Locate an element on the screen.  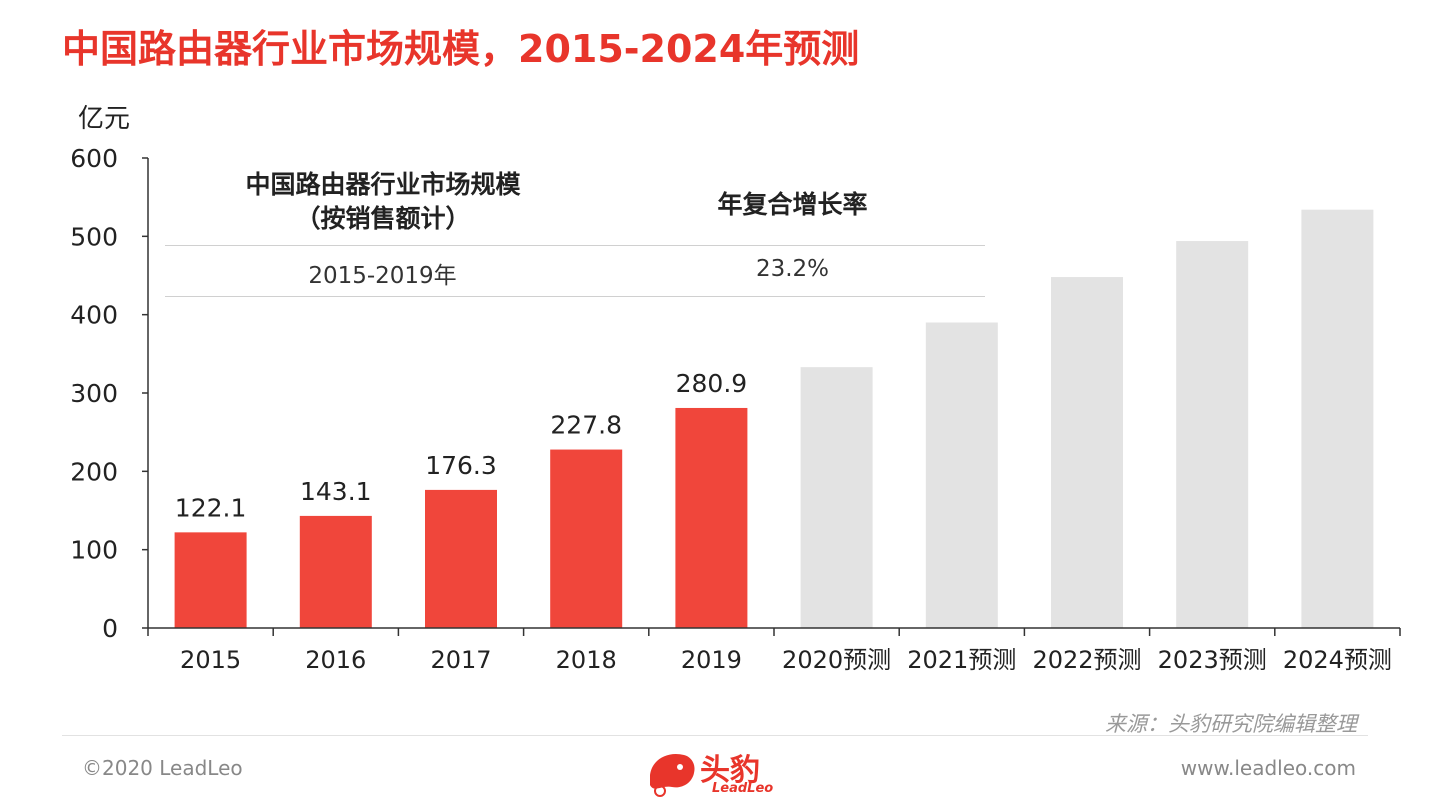
y-tick-label: 200 is located at coordinates (94, 471).